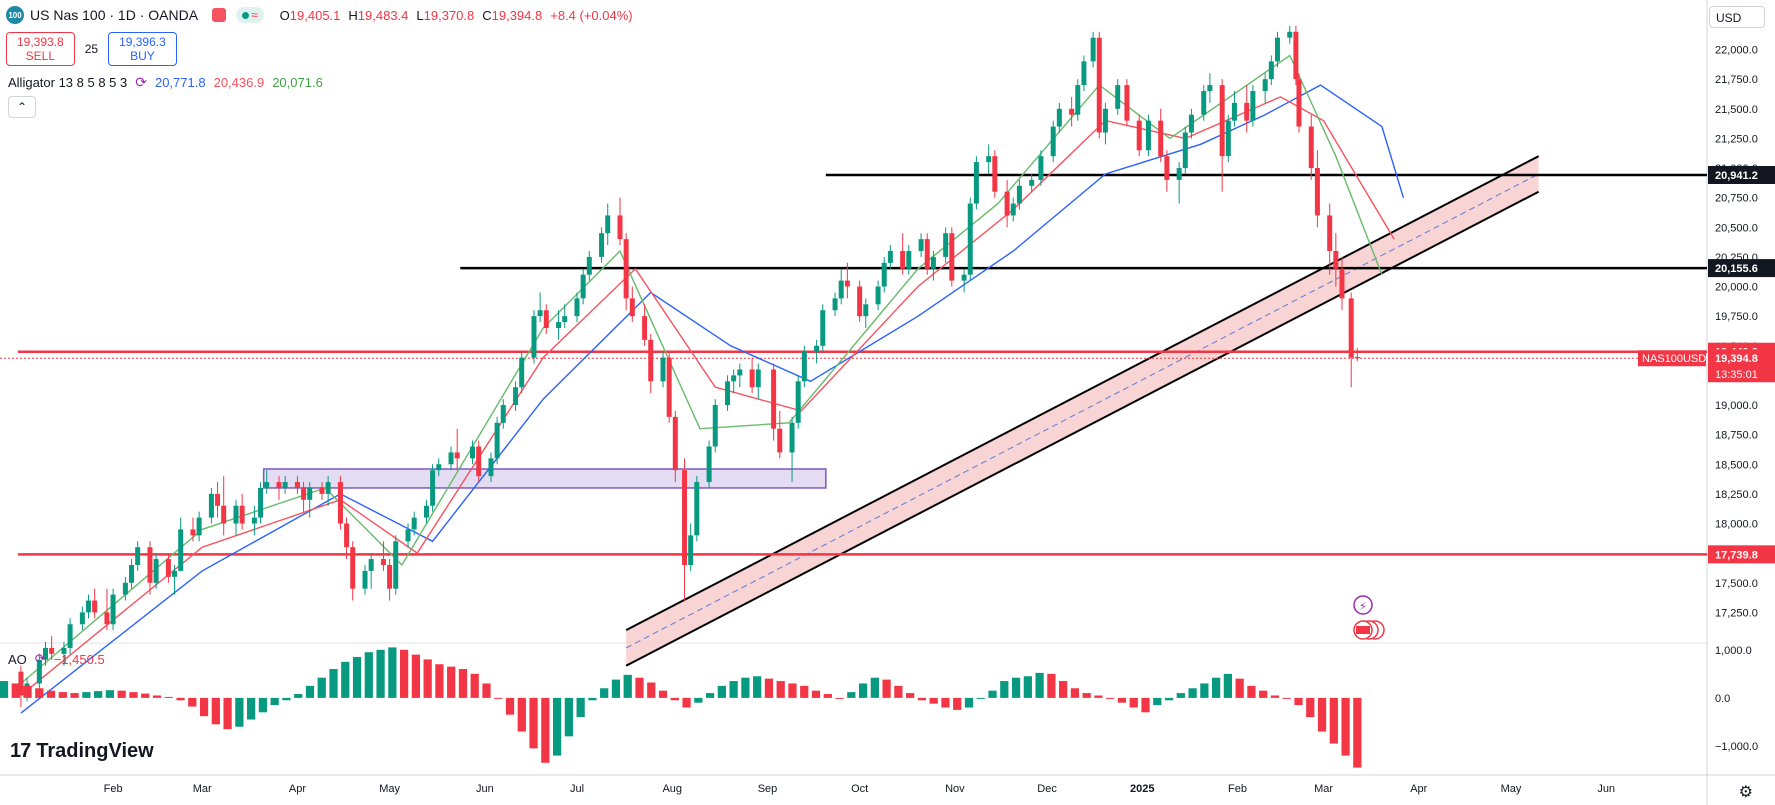 Image resolution: width=1775 pixels, height=805 pixels. What do you see at coordinates (1323, 789) in the screenshot?
I see `time-tick-label: Mar` at bounding box center [1323, 789].